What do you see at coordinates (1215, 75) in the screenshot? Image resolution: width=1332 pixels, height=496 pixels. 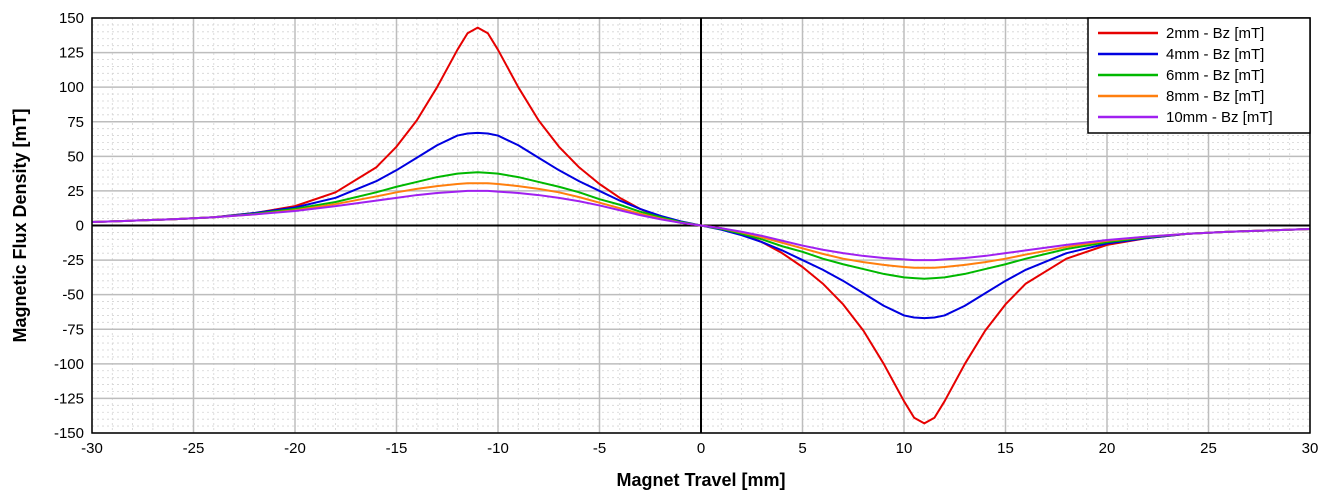 I see `legend-label: 6mm - Bz [mT]` at bounding box center [1215, 75].